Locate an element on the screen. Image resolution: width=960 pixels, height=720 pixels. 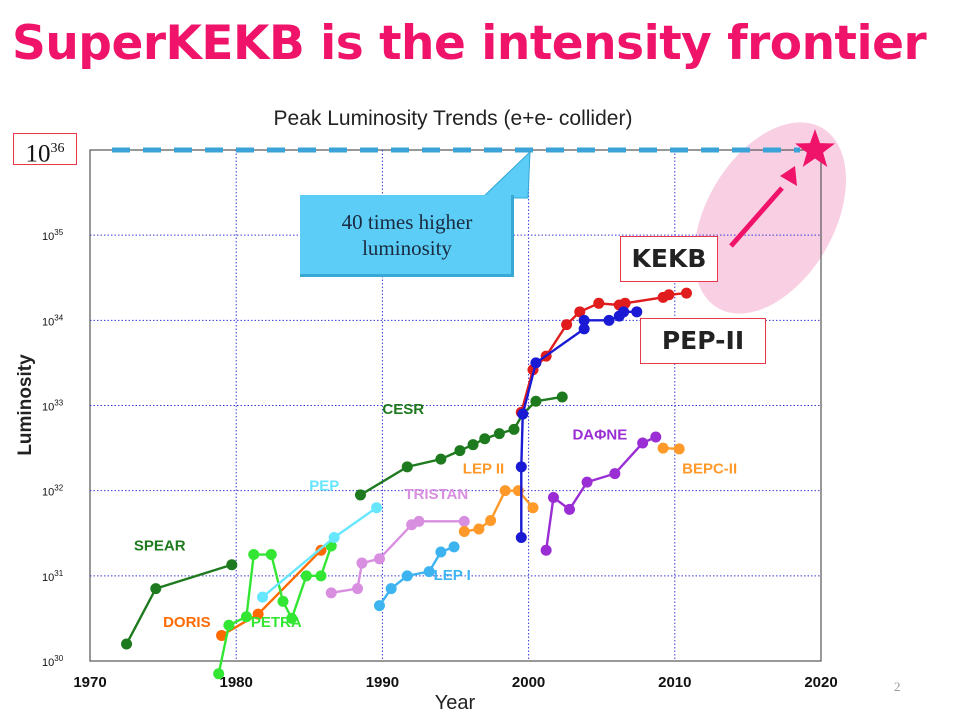
series-label-lep-i: LEP I is located at coordinates (452, 575).